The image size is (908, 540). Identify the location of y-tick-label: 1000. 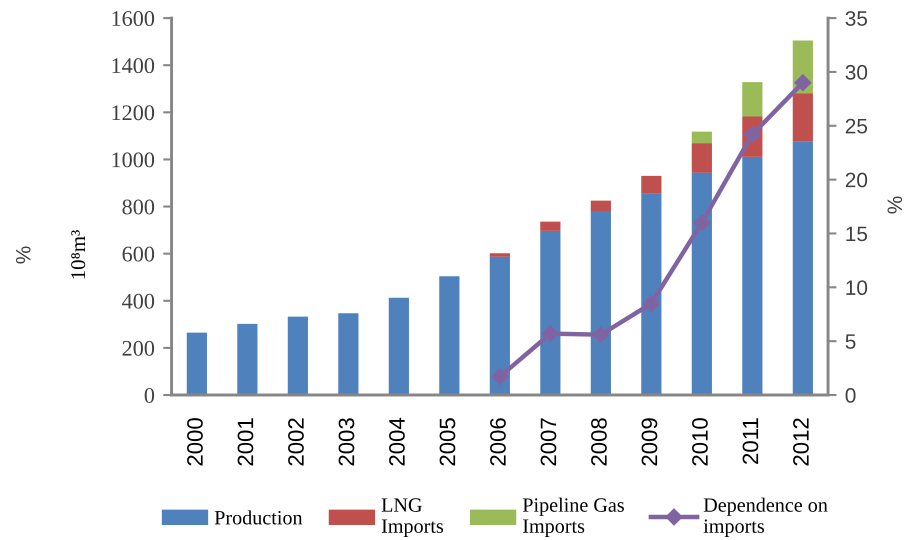
(133, 160).